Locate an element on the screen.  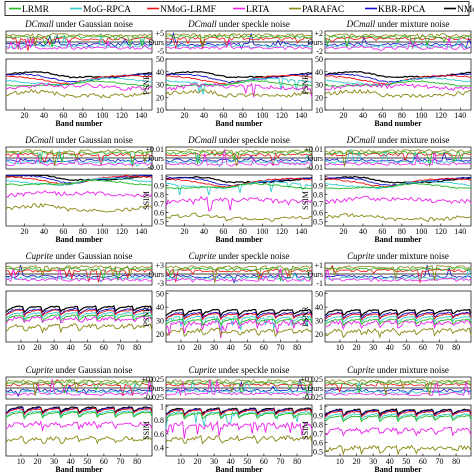
y-axis-label: PSNR is located at coordinates (305, 316).